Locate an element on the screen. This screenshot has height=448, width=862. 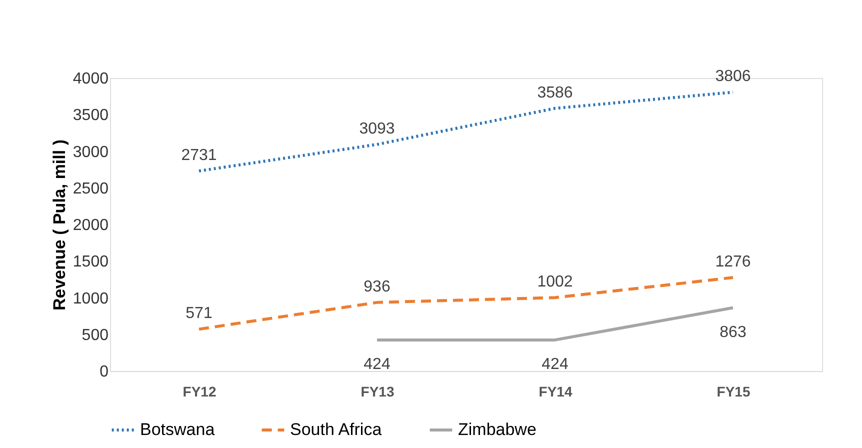
y-tick-label: 1500 is located at coordinates (90, 262).